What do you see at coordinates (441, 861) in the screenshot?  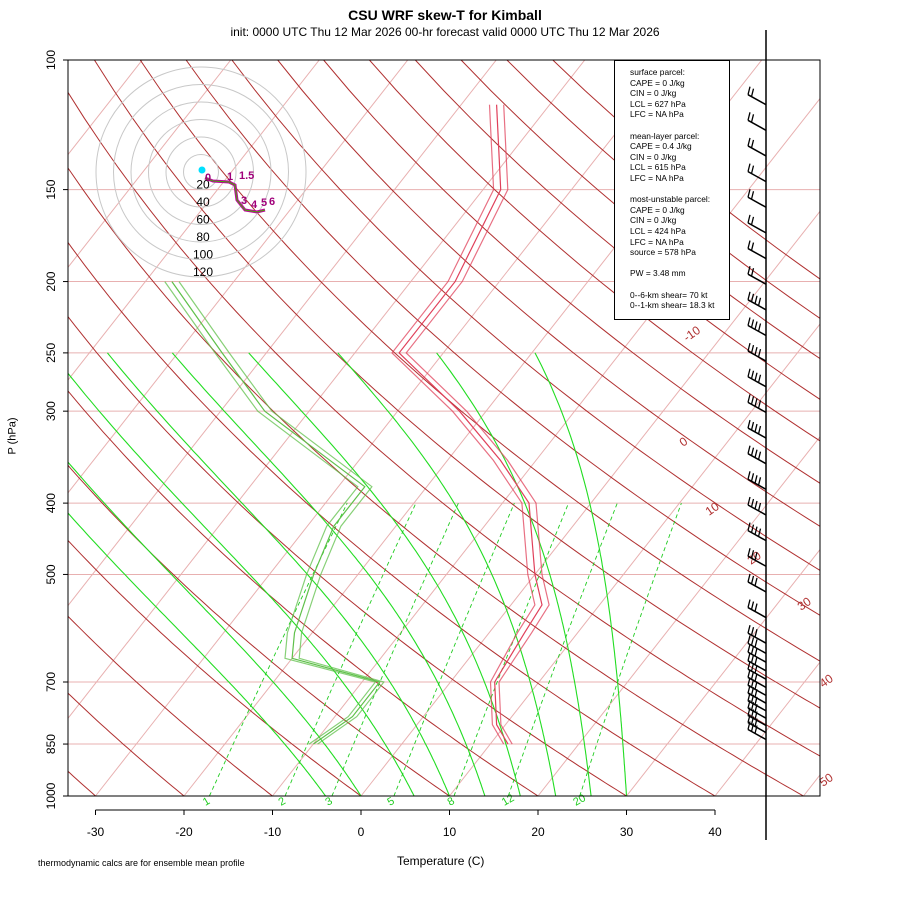 I see `x-axis-label: Temperature (C)` at bounding box center [441, 861].